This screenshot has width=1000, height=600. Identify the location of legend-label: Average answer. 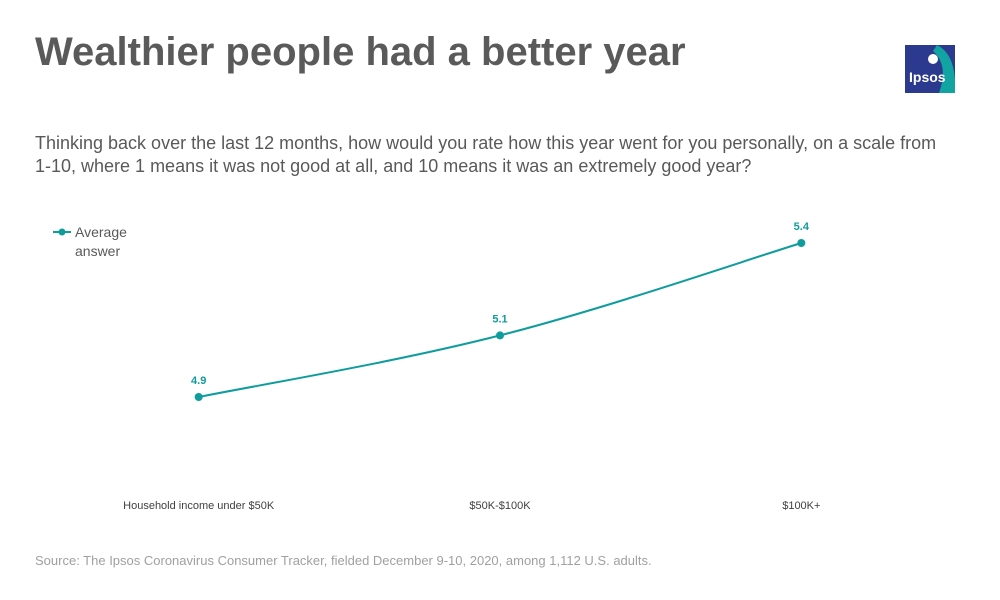
(101, 241).